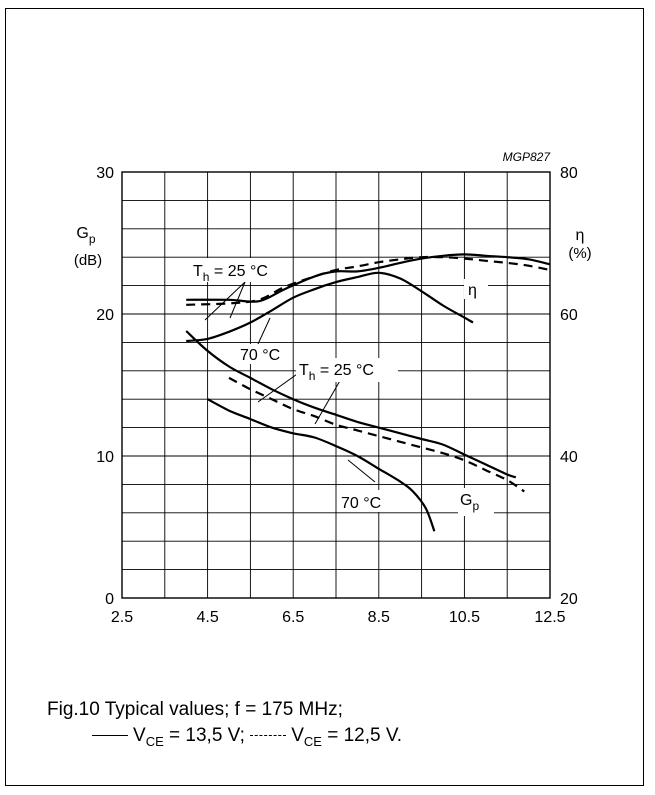 This screenshot has width=655, height=795. What do you see at coordinates (88, 260) in the screenshot?
I see `y-left-unit: (dB)` at bounding box center [88, 260].